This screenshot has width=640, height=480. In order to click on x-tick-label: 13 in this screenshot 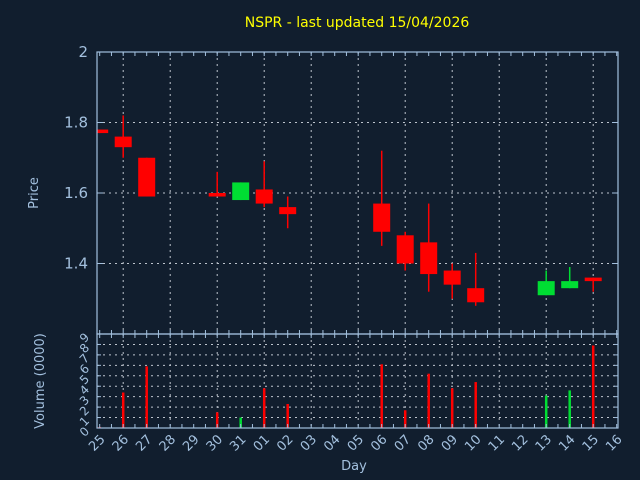, I will do `click(544, 443)`.